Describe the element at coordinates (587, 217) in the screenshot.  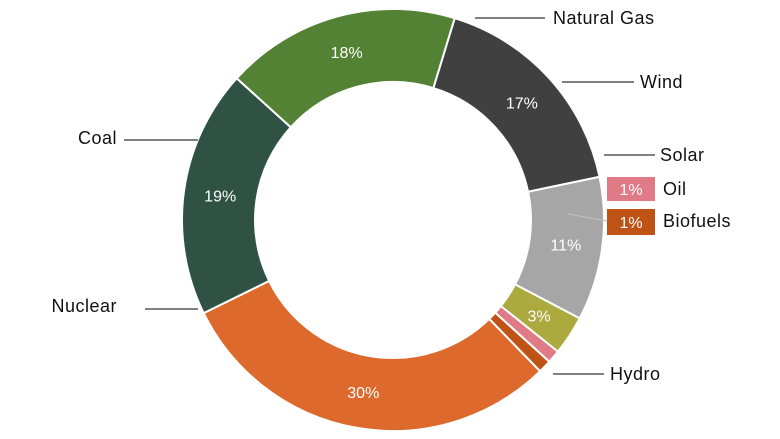
I see `leader-line-biofuels` at that location.